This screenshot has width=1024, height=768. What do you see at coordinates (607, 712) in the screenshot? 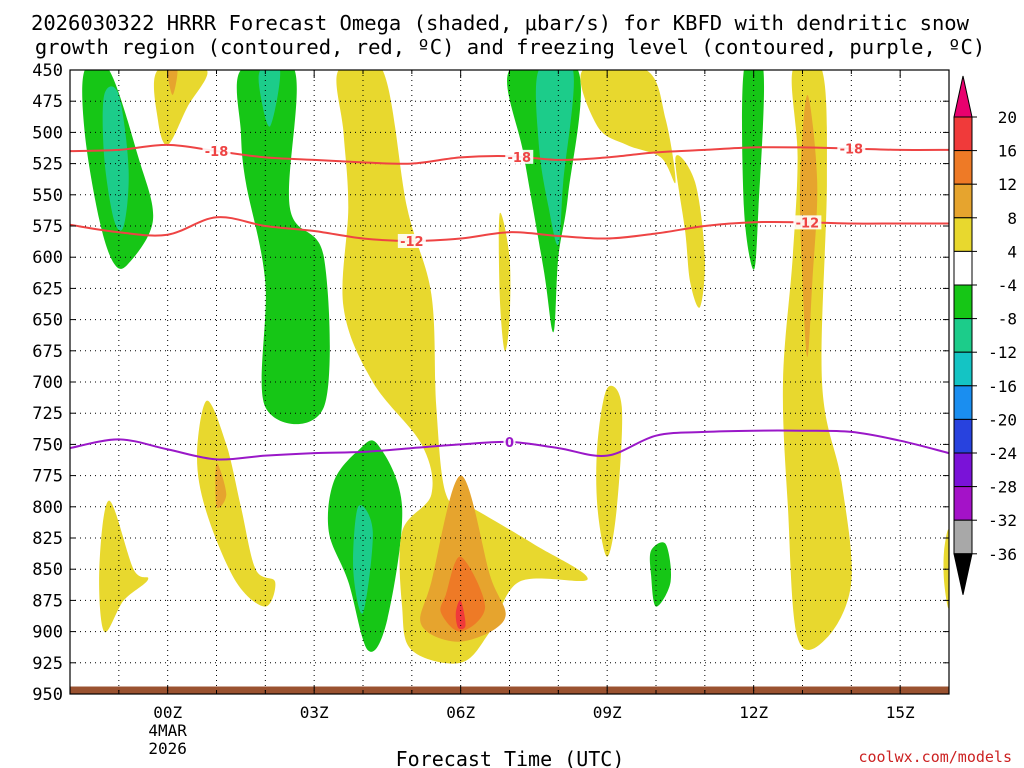
I see `x-tick-label: 09Z` at bounding box center [607, 712].